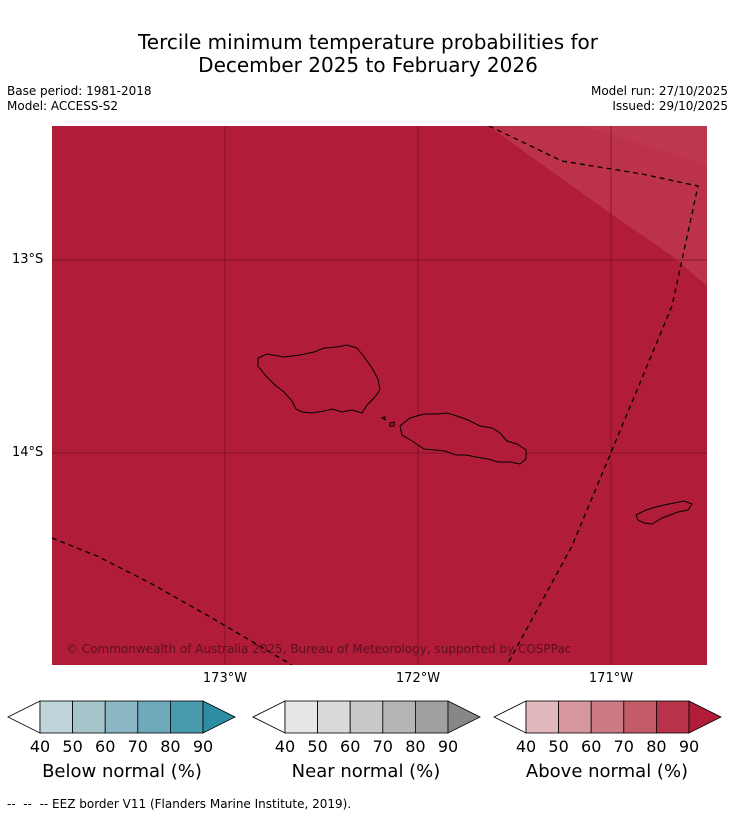 The height and width of the screenshot is (816, 736). What do you see at coordinates (418, 678) in the screenshot?
I see `lon-label-172w: 172°W` at bounding box center [418, 678].